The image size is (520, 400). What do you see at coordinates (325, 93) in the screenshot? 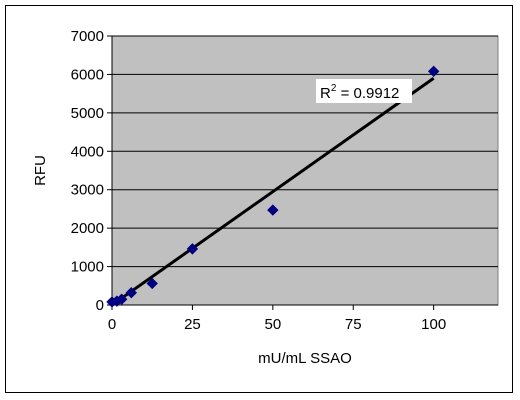
I see `annotation-prefix: R` at bounding box center [325, 93].